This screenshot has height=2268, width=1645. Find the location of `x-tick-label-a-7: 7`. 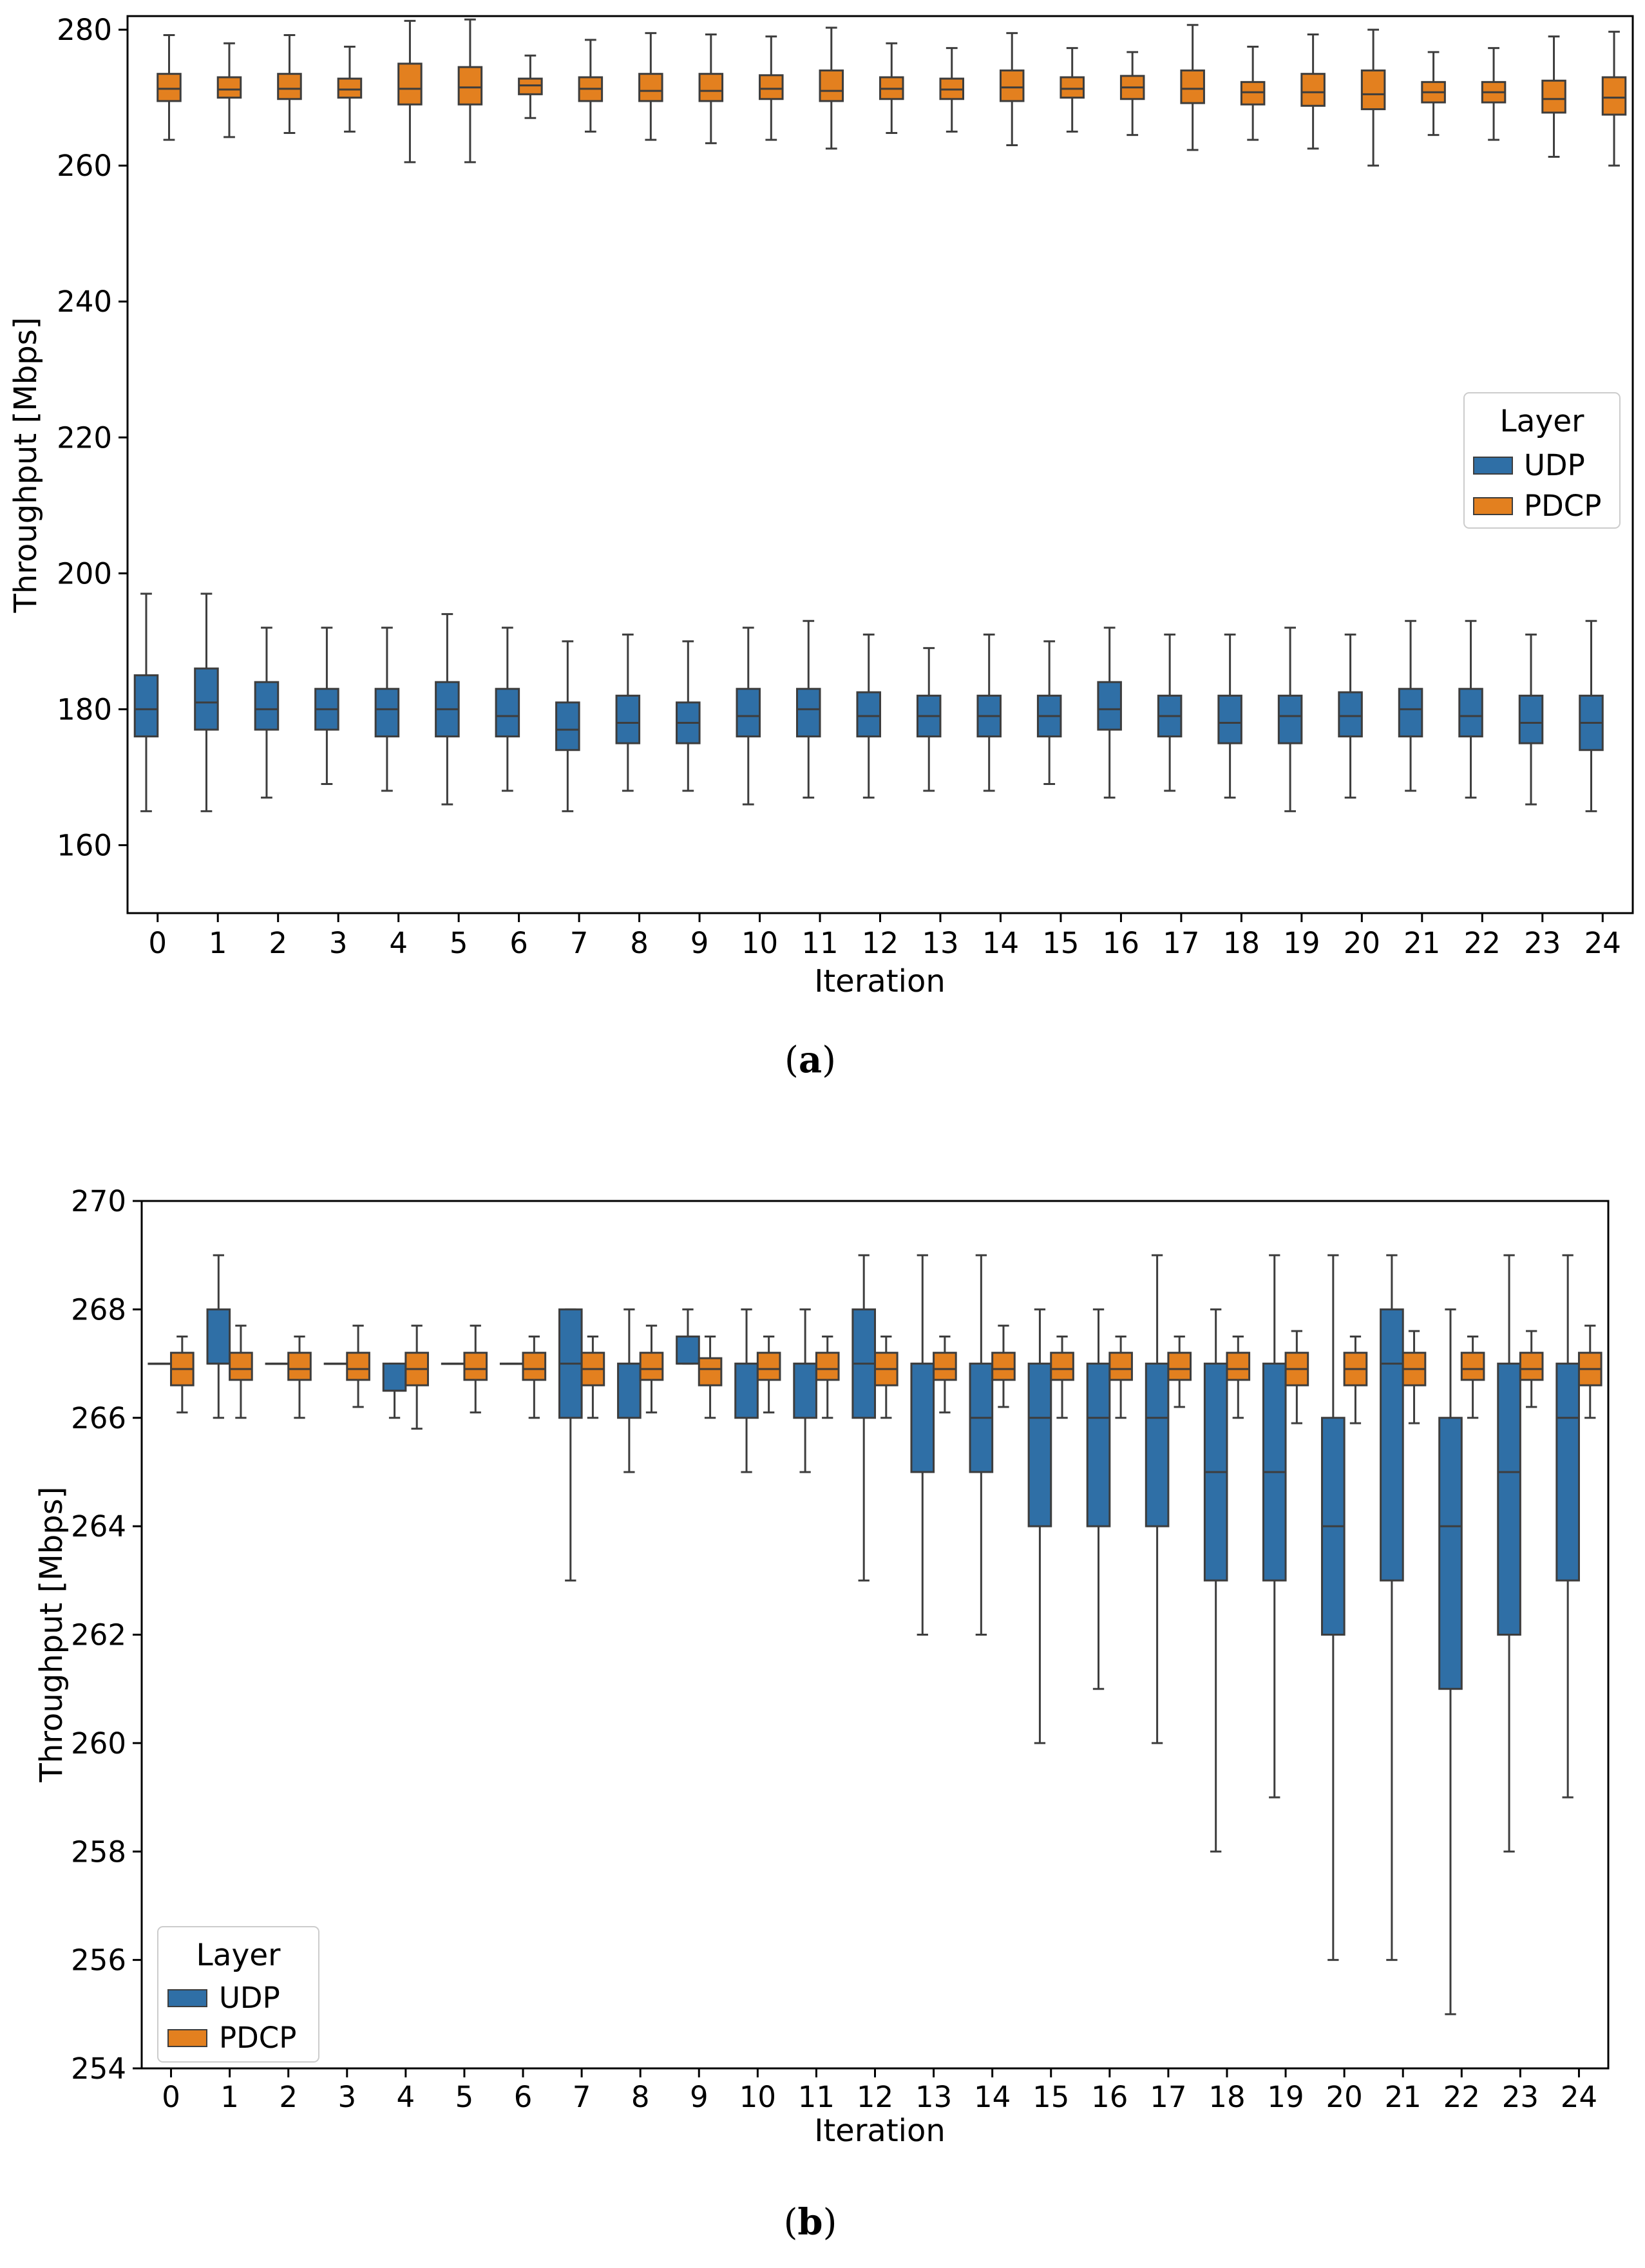

x-tick-label-a-7: 7 is located at coordinates (579, 943).